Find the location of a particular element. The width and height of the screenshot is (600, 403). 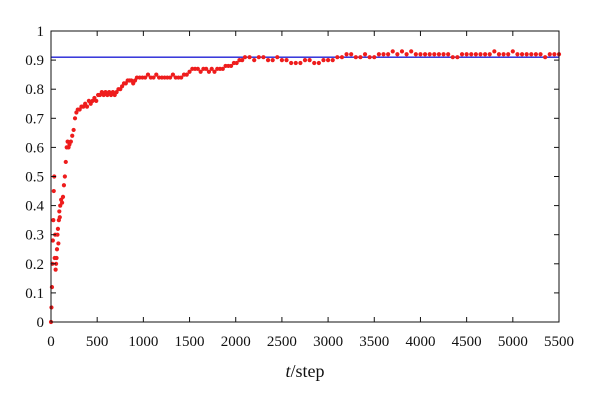

y-tick-label: 1 is located at coordinates (41, 32).